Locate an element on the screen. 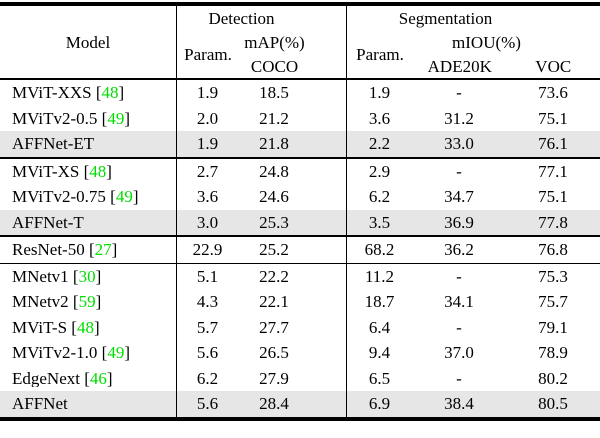 Image resolution: width=600 pixels, height=438 pixels. segmentation-miou-voc-cell: 75.7 is located at coordinates (553, 302).